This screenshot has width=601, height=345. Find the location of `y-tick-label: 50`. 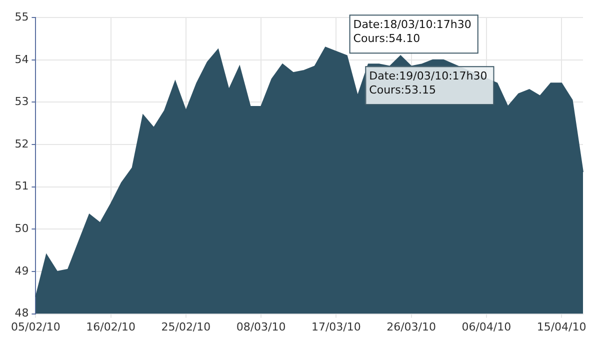

y-tick-label: 50 is located at coordinates (21, 229).